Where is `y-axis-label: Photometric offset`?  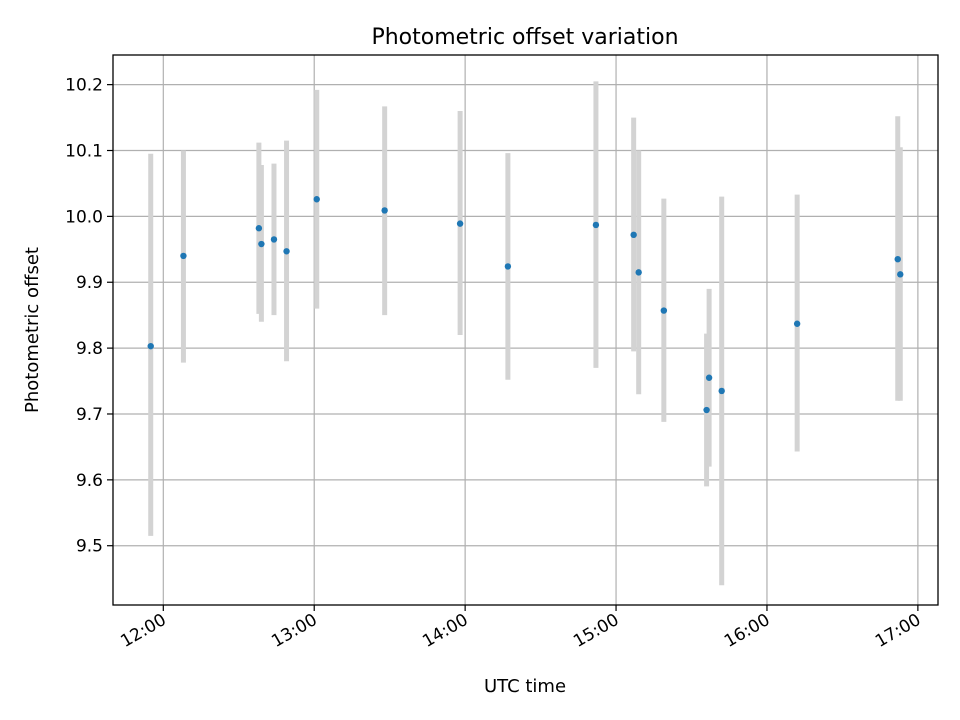
y-axis-label: Photometric offset is located at coordinates (32, 330).